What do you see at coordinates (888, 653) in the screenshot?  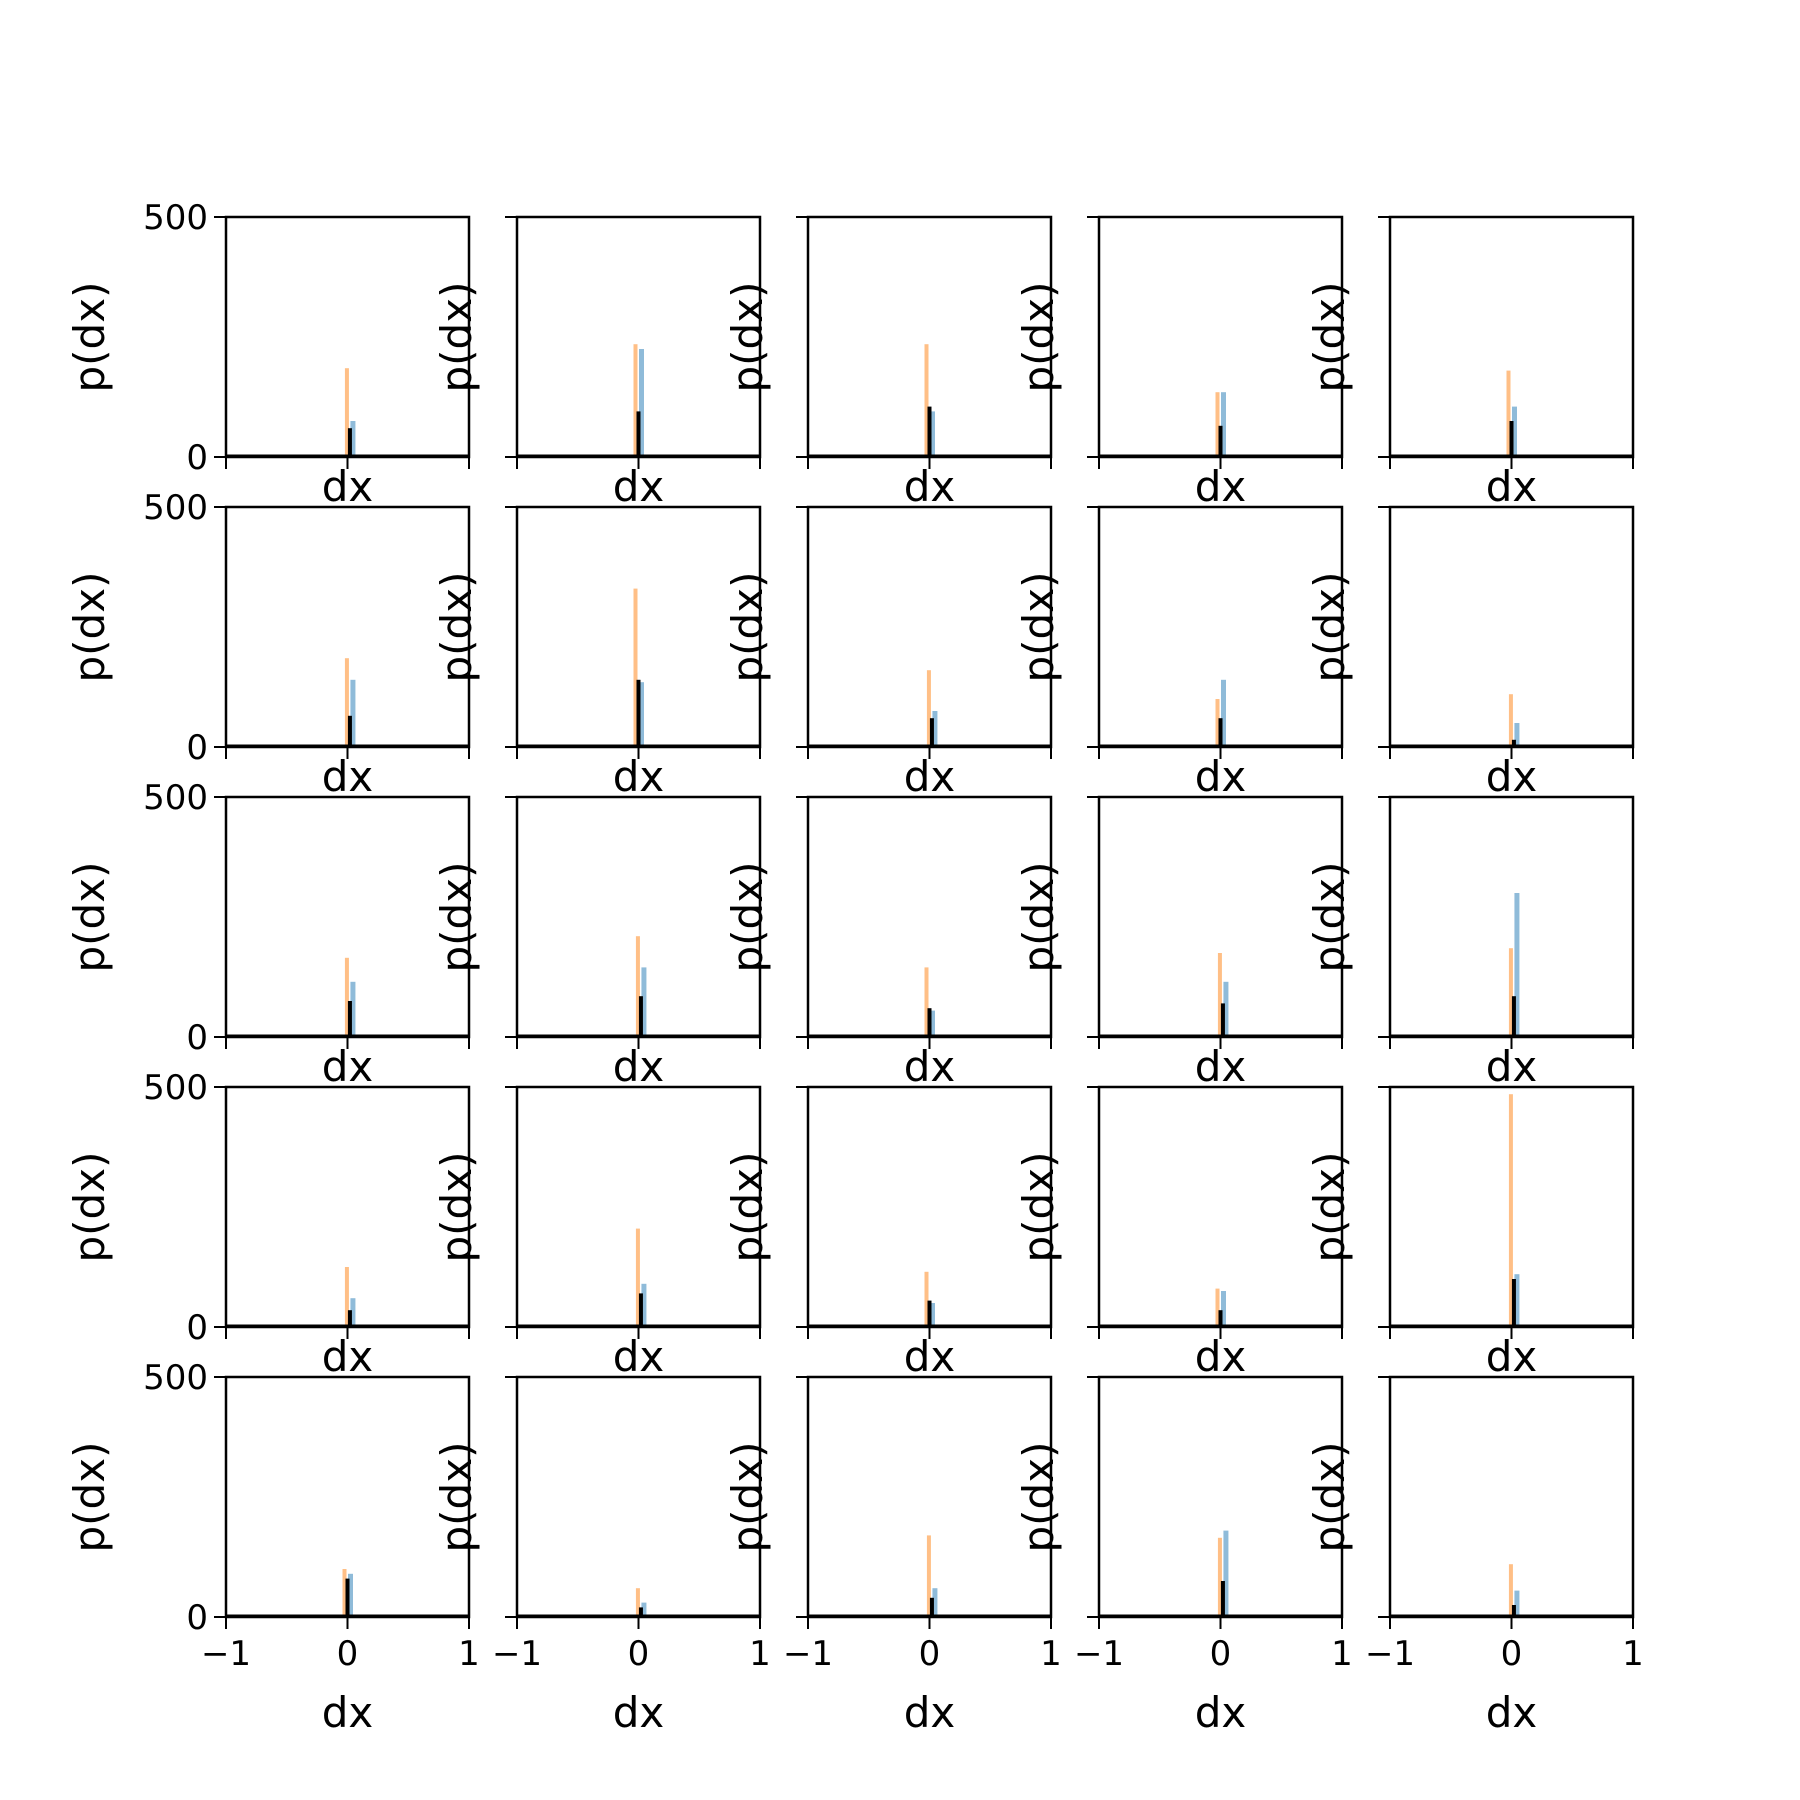 I see `histogram-panel-1-2: dx p(dx)` at bounding box center [888, 653].